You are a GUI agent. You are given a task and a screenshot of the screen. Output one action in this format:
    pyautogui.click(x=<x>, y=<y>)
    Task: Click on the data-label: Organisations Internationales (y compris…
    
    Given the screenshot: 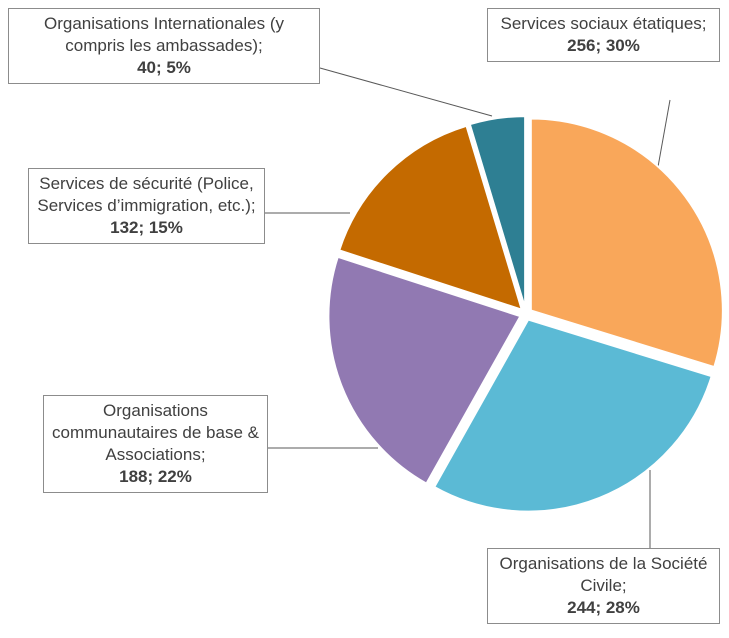 What is the action you would take?
    pyautogui.click(x=164, y=46)
    